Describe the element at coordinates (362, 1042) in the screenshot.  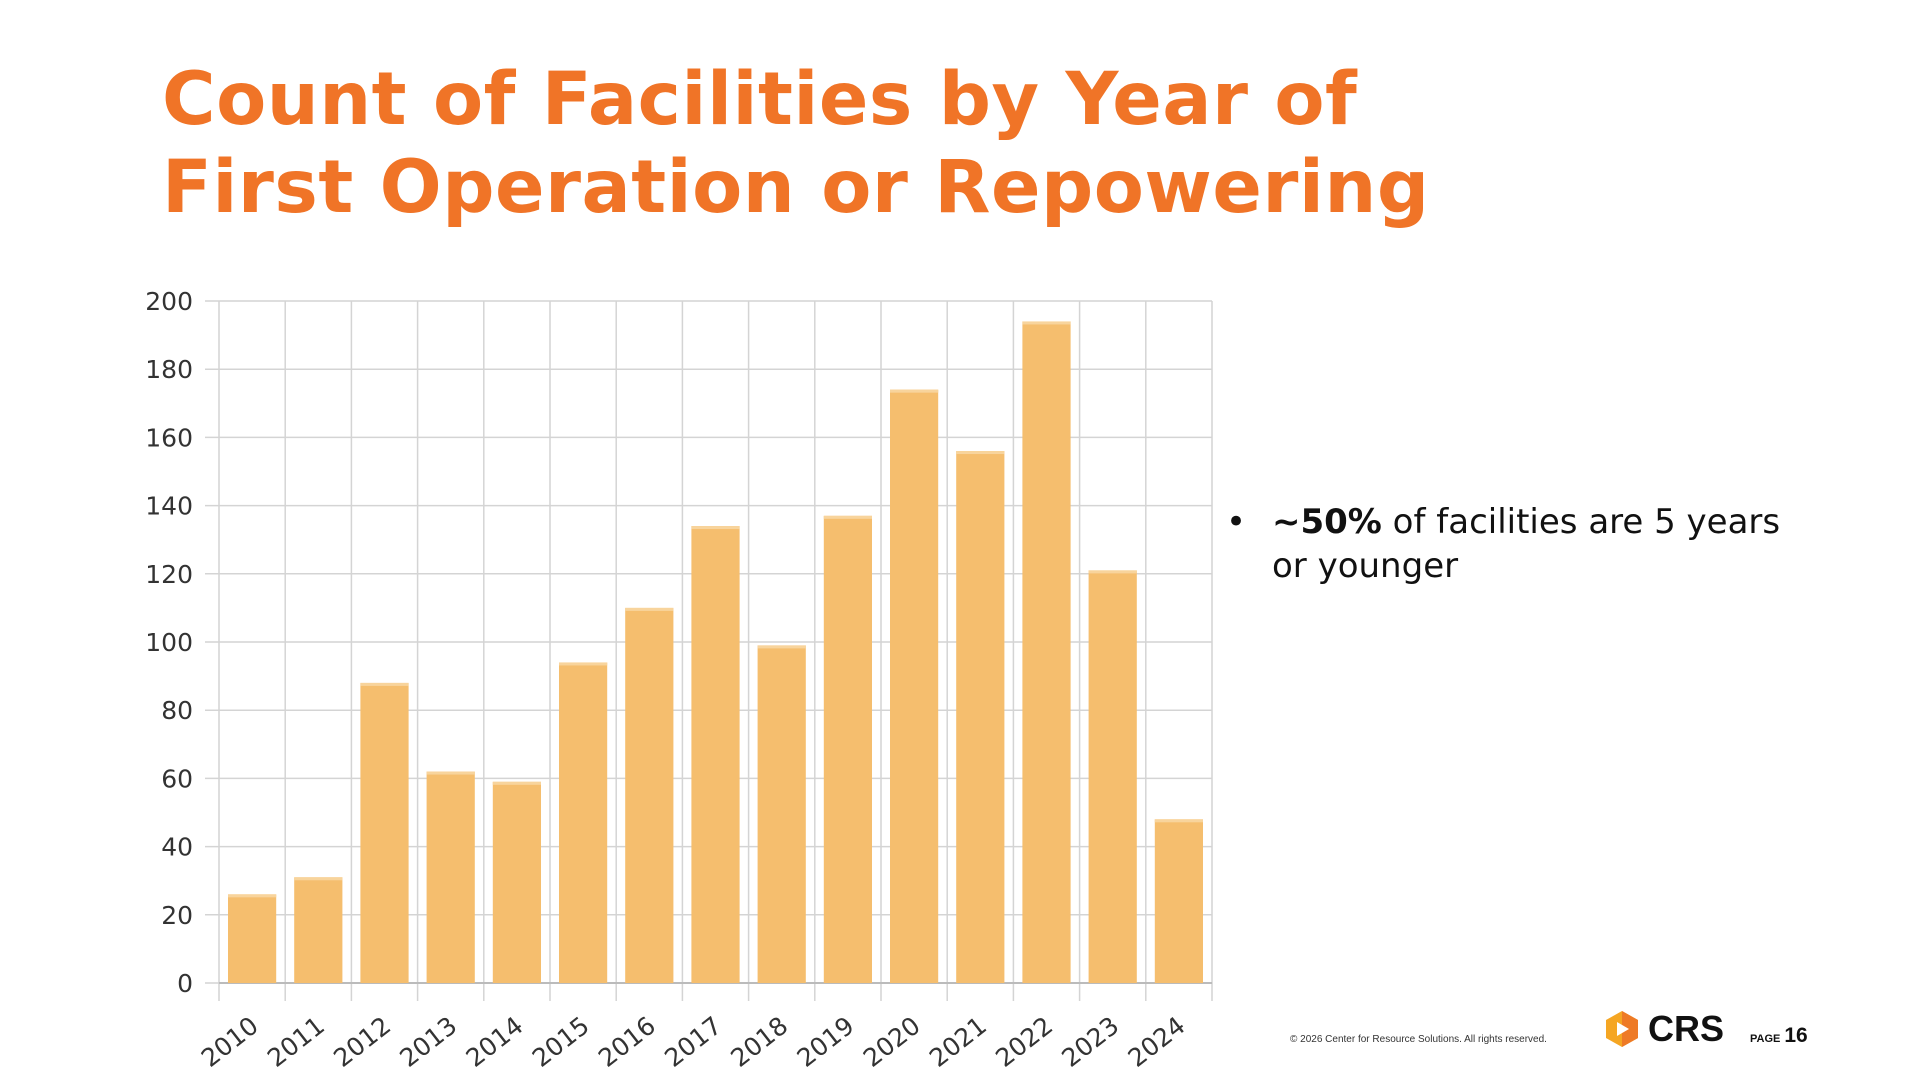
I see `x-tick-label: 2012` at that location.